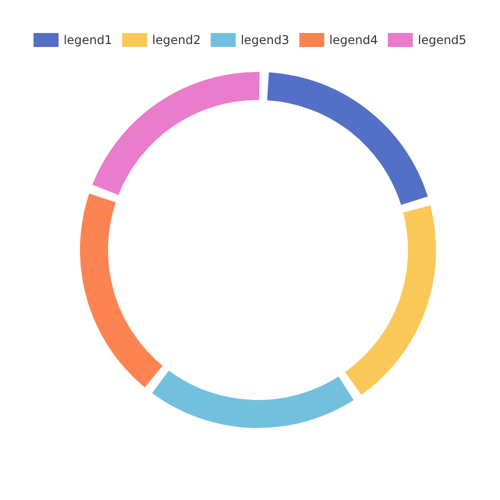  Describe the element at coordinates (176, 40) in the screenshot. I see `legend-label: legend2` at that location.